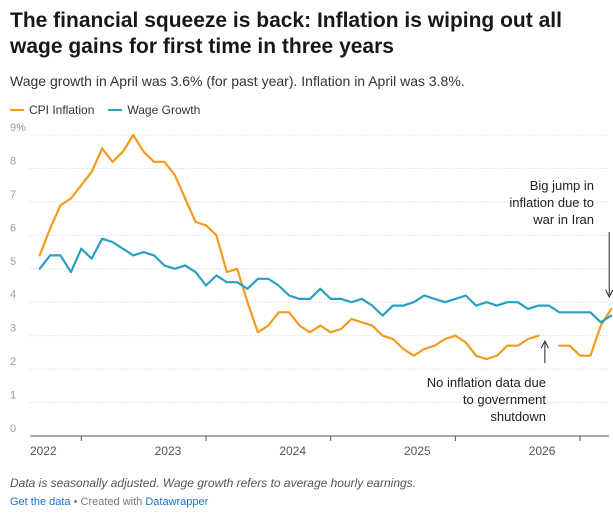  I want to click on x-tick-label-2024: 2024, so click(292, 451).